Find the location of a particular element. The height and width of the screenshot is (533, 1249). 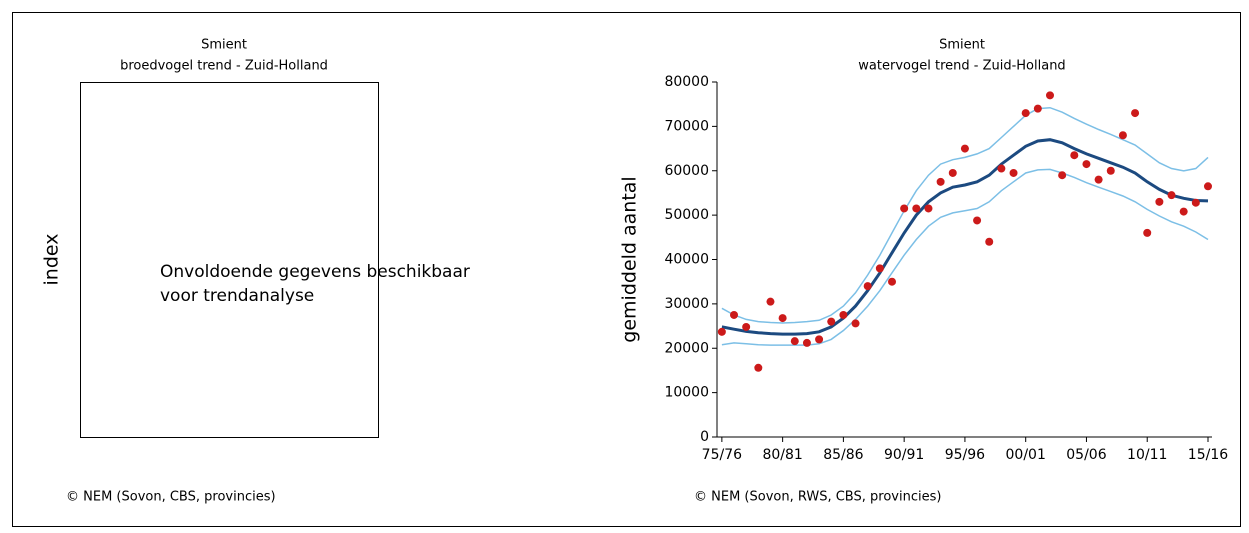

x-tick-label: 80/81 is located at coordinates (782, 455).